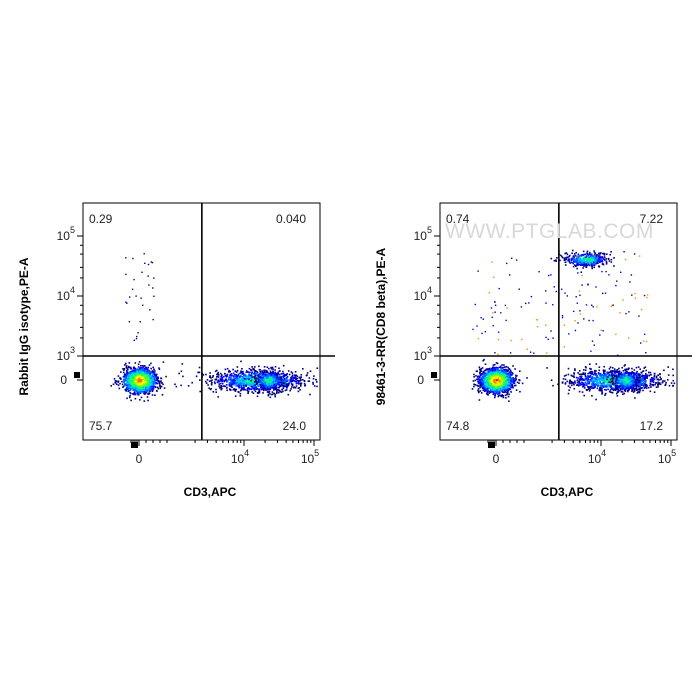 This screenshot has height=700, width=700. Describe the element at coordinates (295, 426) in the screenshot. I see `quadrant-label-lower-right: 24.0` at that location.